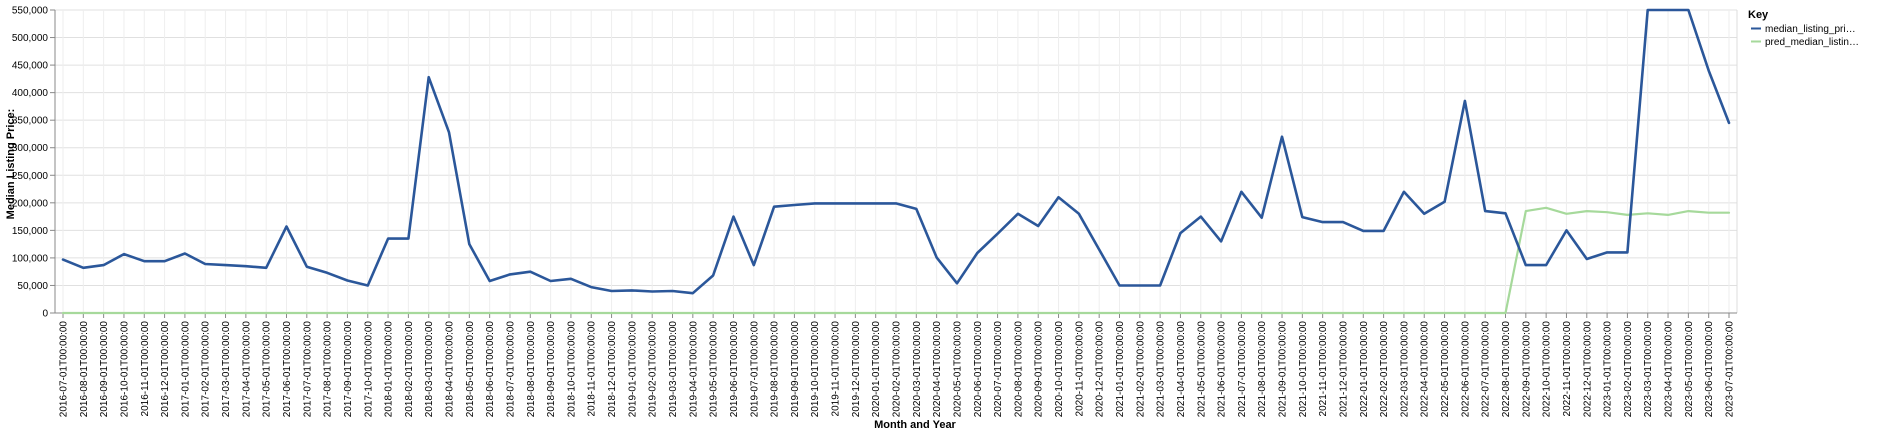  Describe the element at coordinates (348, 369) in the screenshot. I see `x-tick-label: 2017-09-01T00:00:00` at that location.